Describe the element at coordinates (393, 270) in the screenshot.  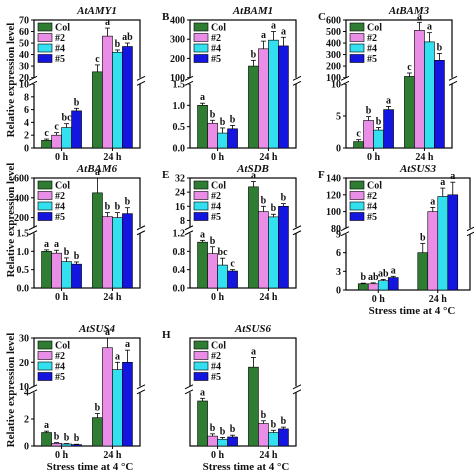
I see `significance-letter-f: a` at that location.